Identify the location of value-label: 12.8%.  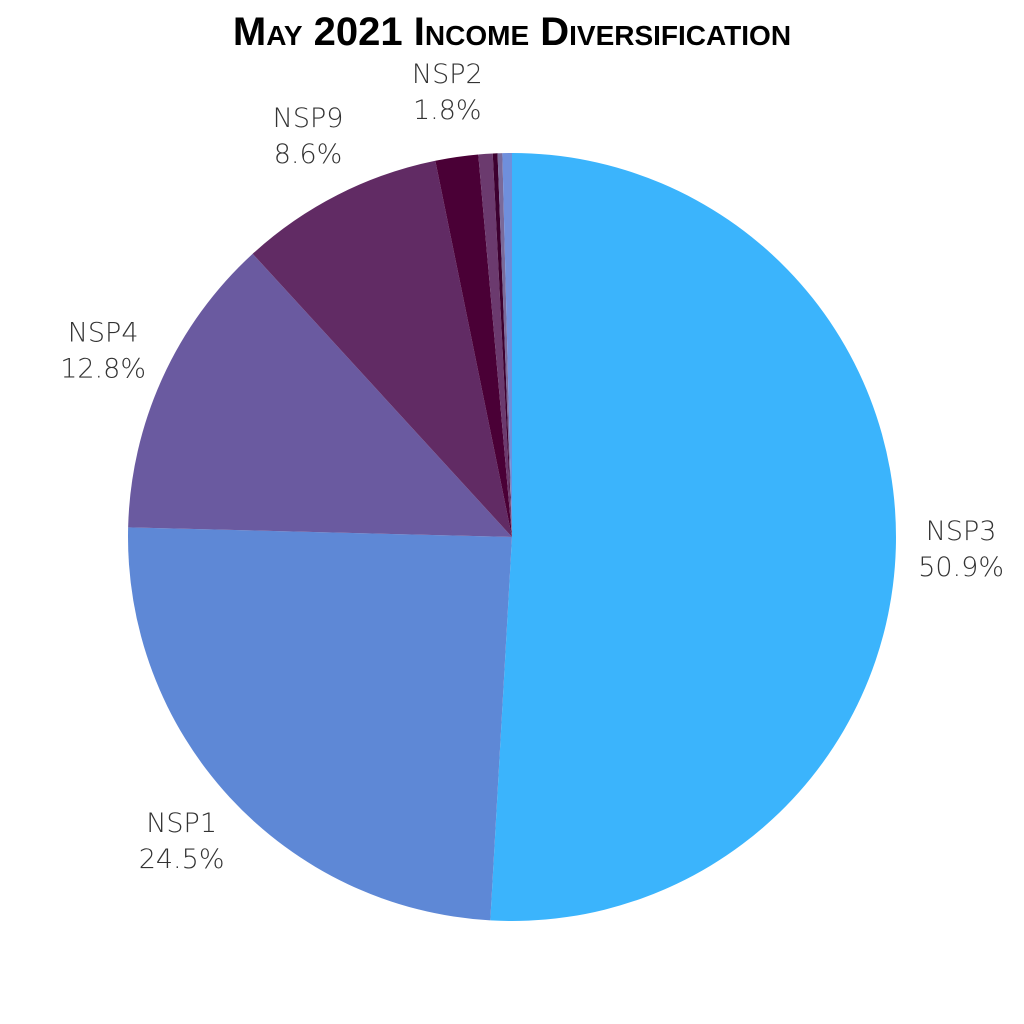
(103, 368).